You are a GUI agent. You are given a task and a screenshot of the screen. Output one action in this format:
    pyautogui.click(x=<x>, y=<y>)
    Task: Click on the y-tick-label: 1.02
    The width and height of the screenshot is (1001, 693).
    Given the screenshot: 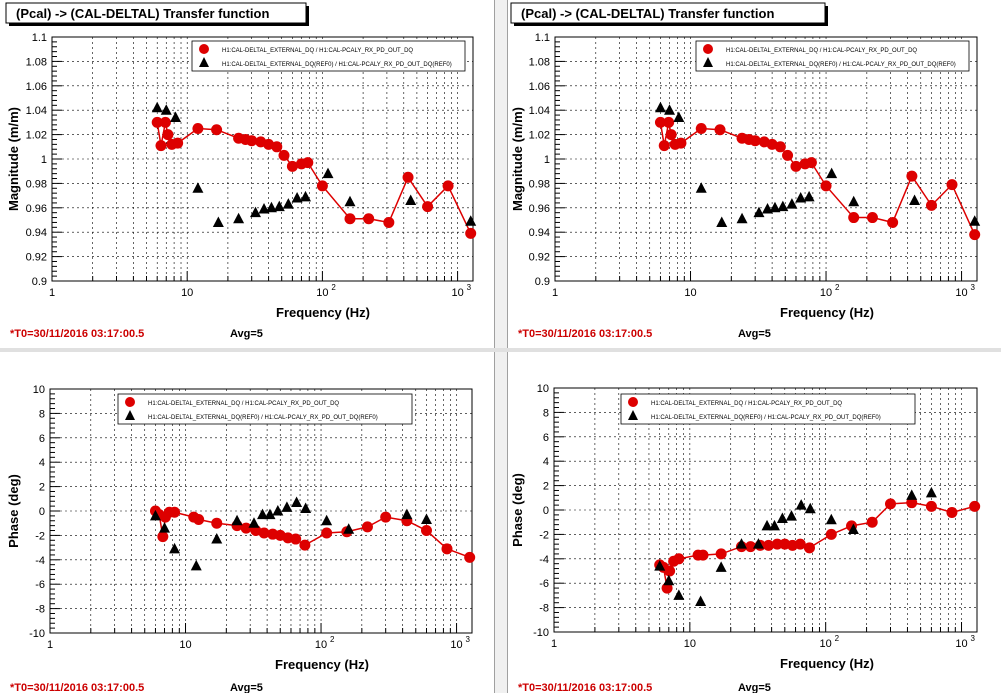 What is the action you would take?
    pyautogui.click(x=539, y=136)
    